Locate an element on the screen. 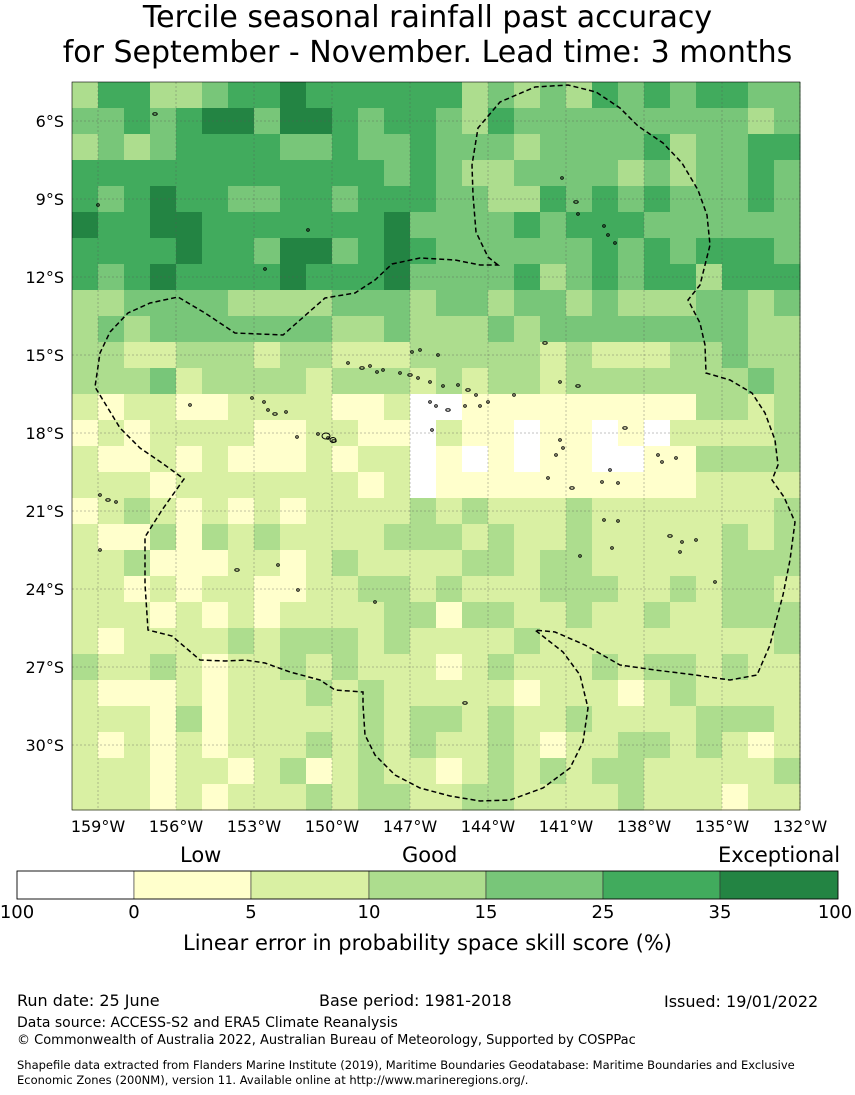 This screenshot has width=855, height=1095. lon-label: 141°W is located at coordinates (566, 826).